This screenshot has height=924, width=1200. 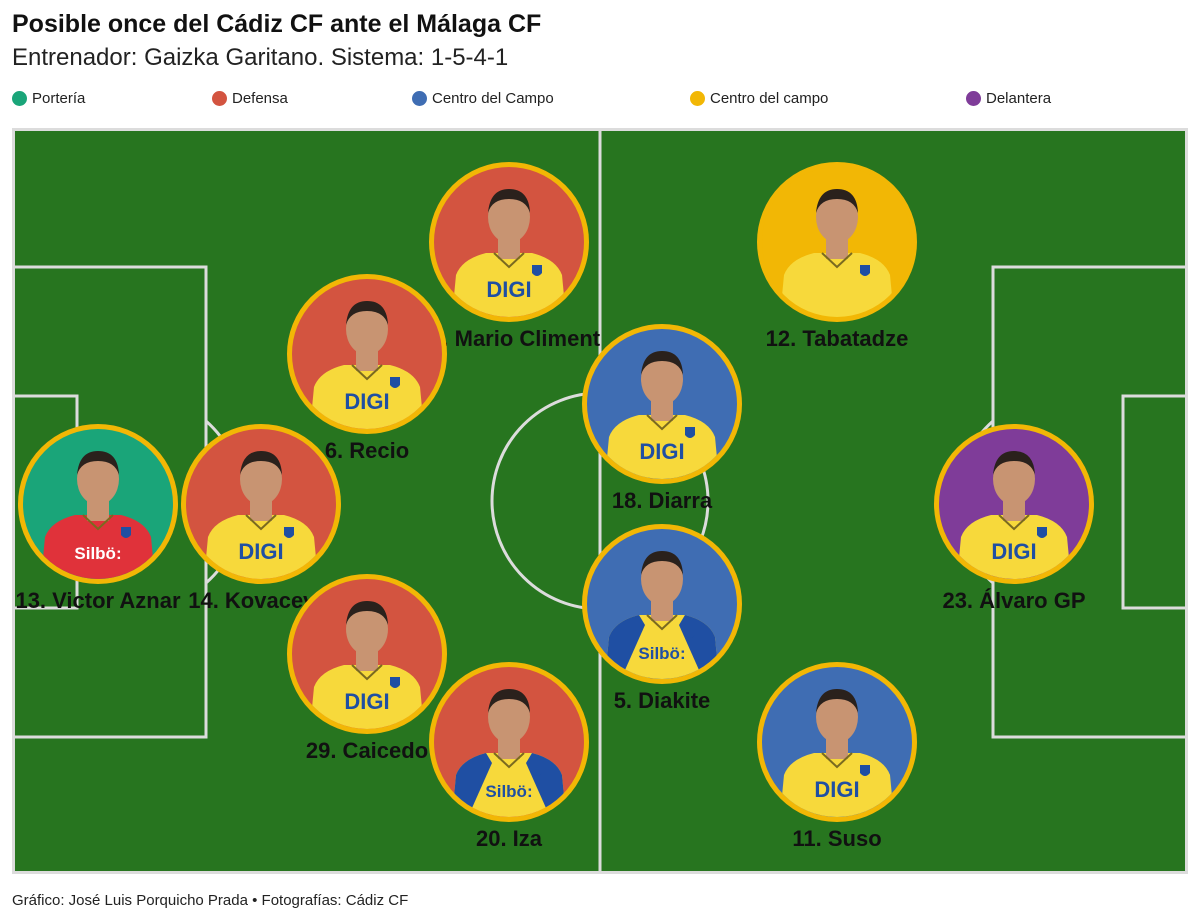 What do you see at coordinates (837, 338) in the screenshot?
I see `player-name: 12. Tabatadze` at bounding box center [837, 338].